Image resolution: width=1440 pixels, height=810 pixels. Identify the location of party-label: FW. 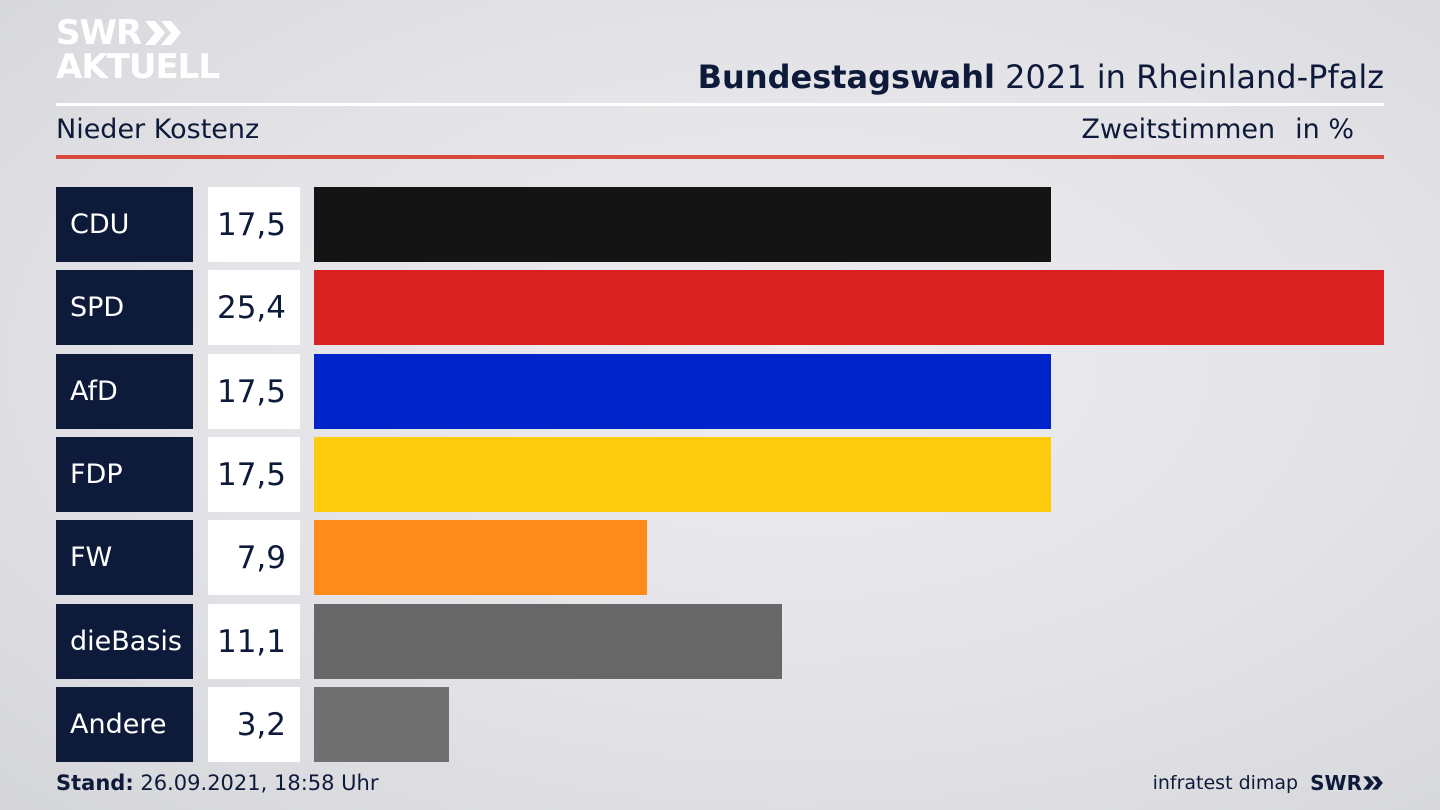
(124, 557).